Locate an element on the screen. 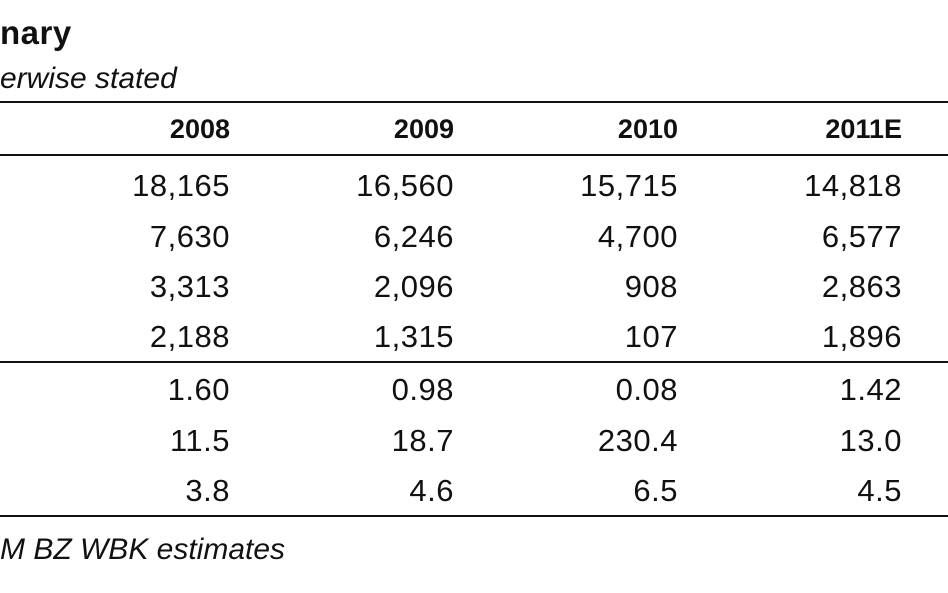 The width and height of the screenshot is (948, 593). column-header-2010: 2010 is located at coordinates (647, 129).